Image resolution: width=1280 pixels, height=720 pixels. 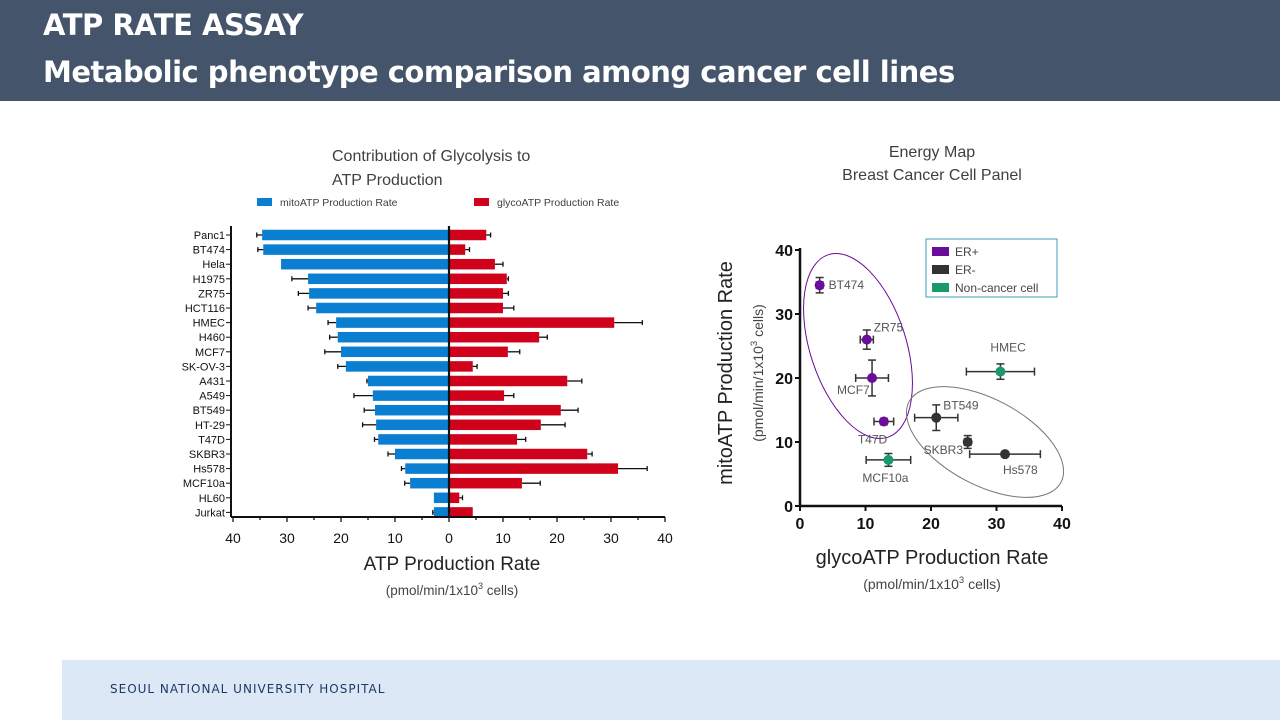 I want to click on scatter-x-tick-label: 0, so click(x=800, y=524).